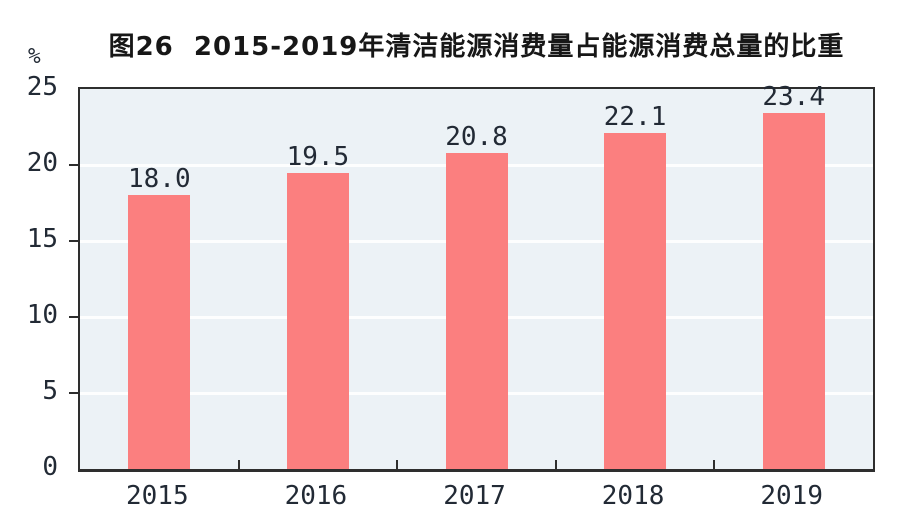 Image resolution: width=900 pixels, height=531 pixels. Describe the element at coordinates (793, 291) in the screenshot. I see `bar-2019` at that location.